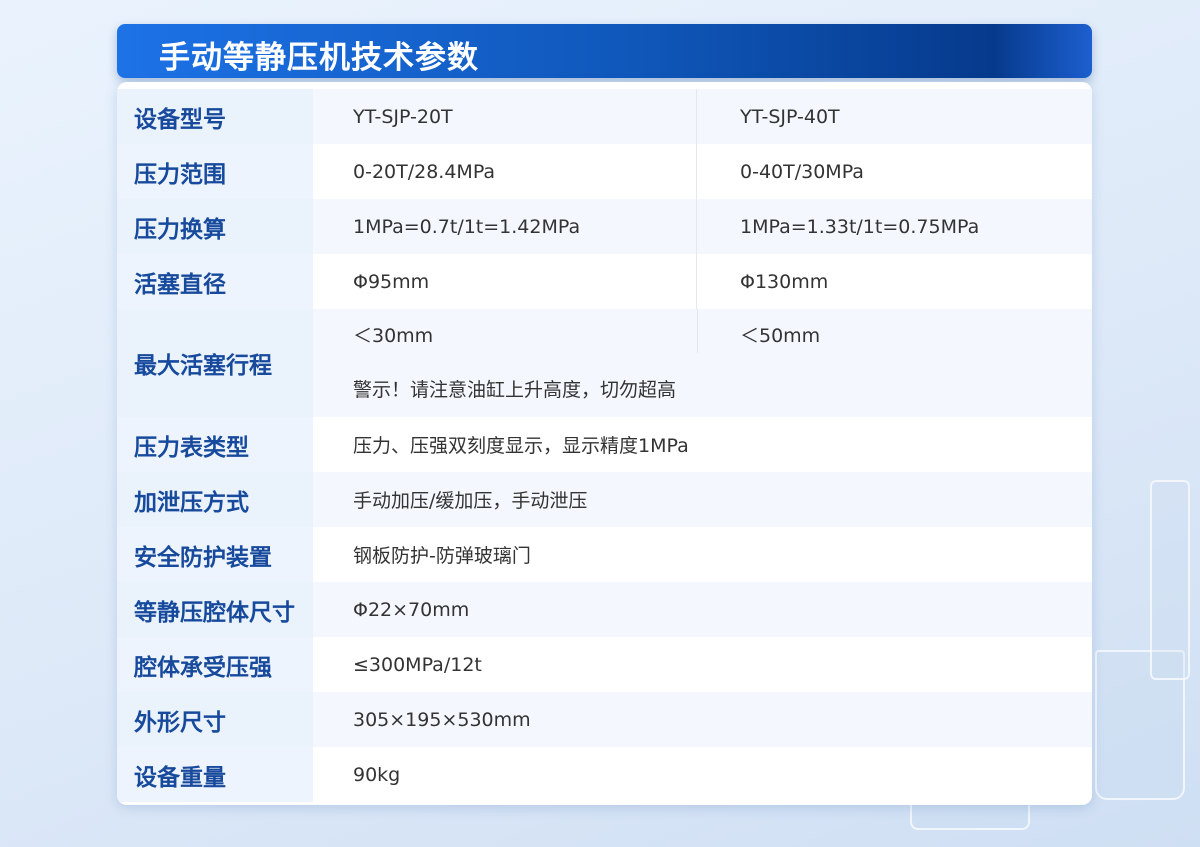  What do you see at coordinates (215, 171) in the screenshot?
I see `row-label: 压力范围` at bounding box center [215, 171].